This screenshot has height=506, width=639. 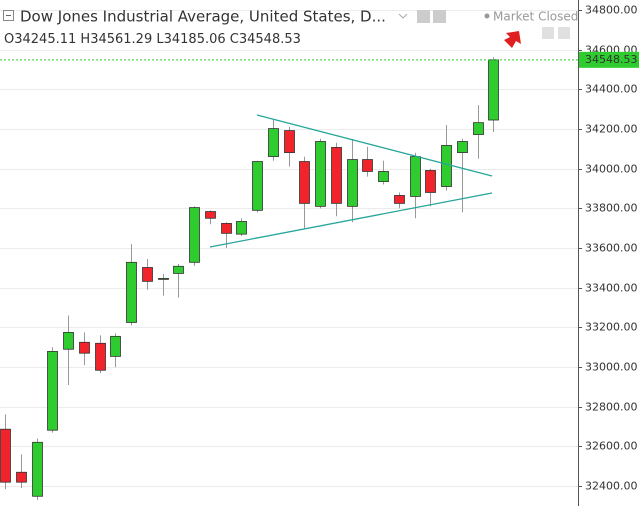 I want to click on ohlc-letter: L, so click(x=160, y=39).